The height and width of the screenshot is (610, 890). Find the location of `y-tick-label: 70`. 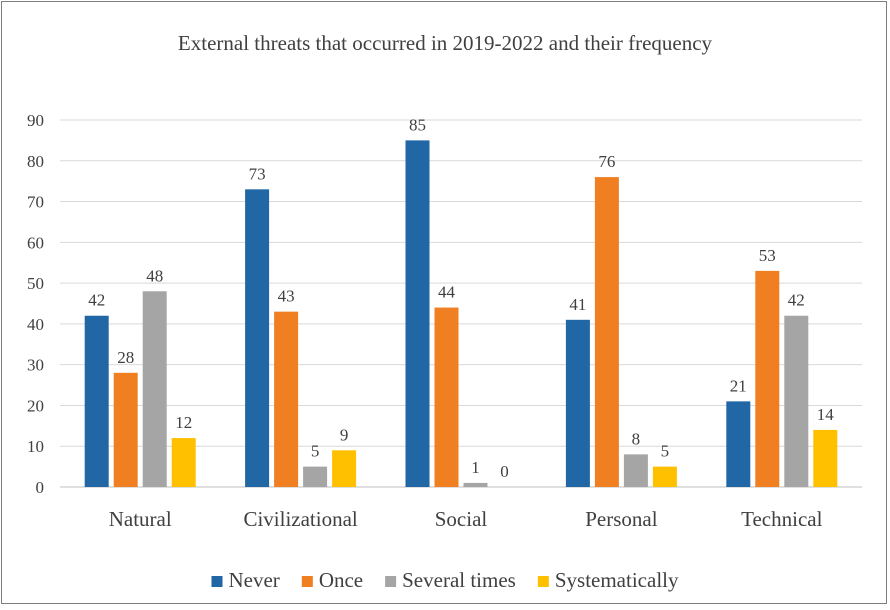

y-tick-label: 70 is located at coordinates (35, 202).